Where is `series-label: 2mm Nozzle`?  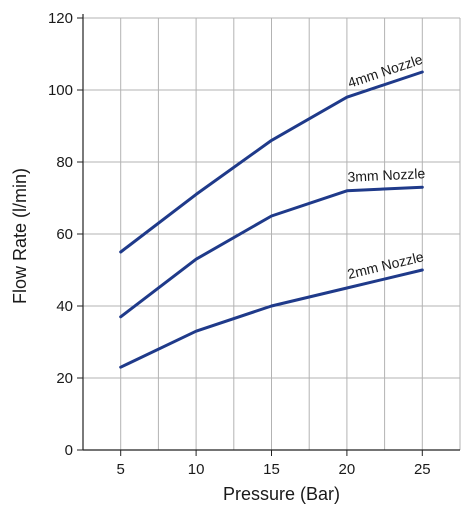 series-label: 2mm Nozzle is located at coordinates (386, 265).